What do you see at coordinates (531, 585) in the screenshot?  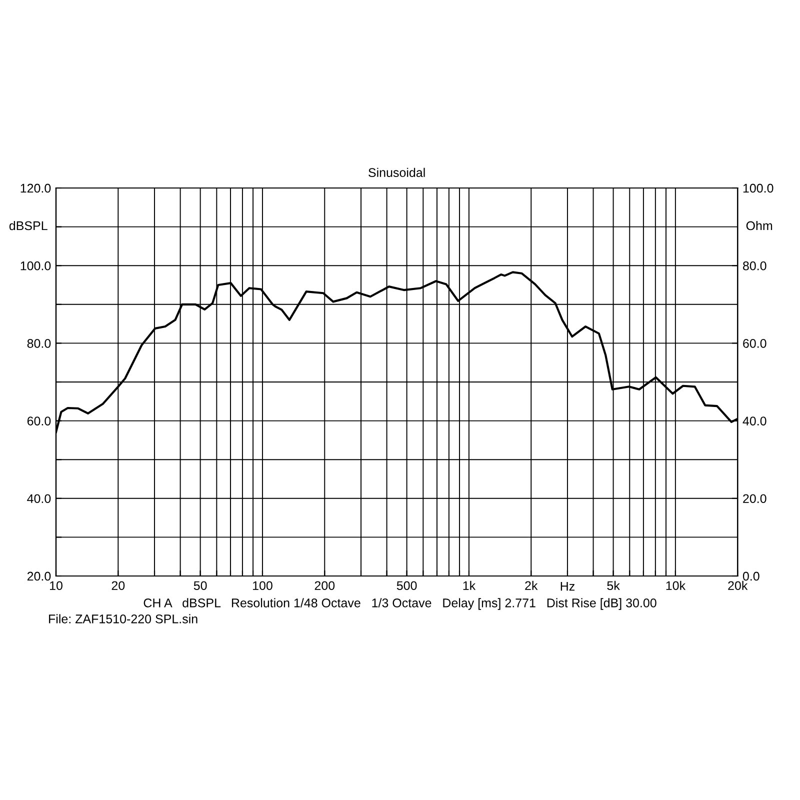 I see `x-tick-label: 2k` at bounding box center [531, 585].